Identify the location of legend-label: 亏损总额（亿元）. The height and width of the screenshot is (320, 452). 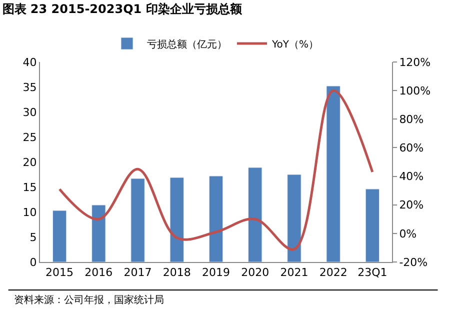
(187, 44).